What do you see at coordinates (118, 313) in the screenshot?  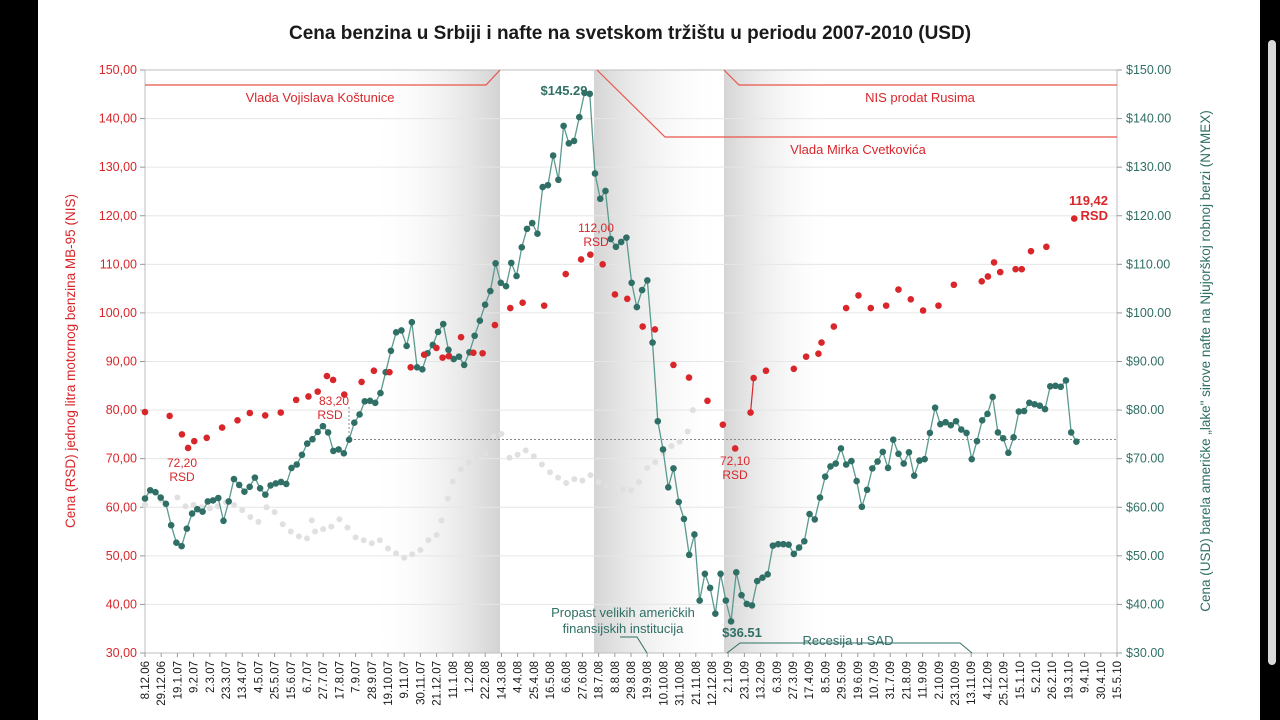 I see `left-tick-label: 100,00` at bounding box center [118, 313].